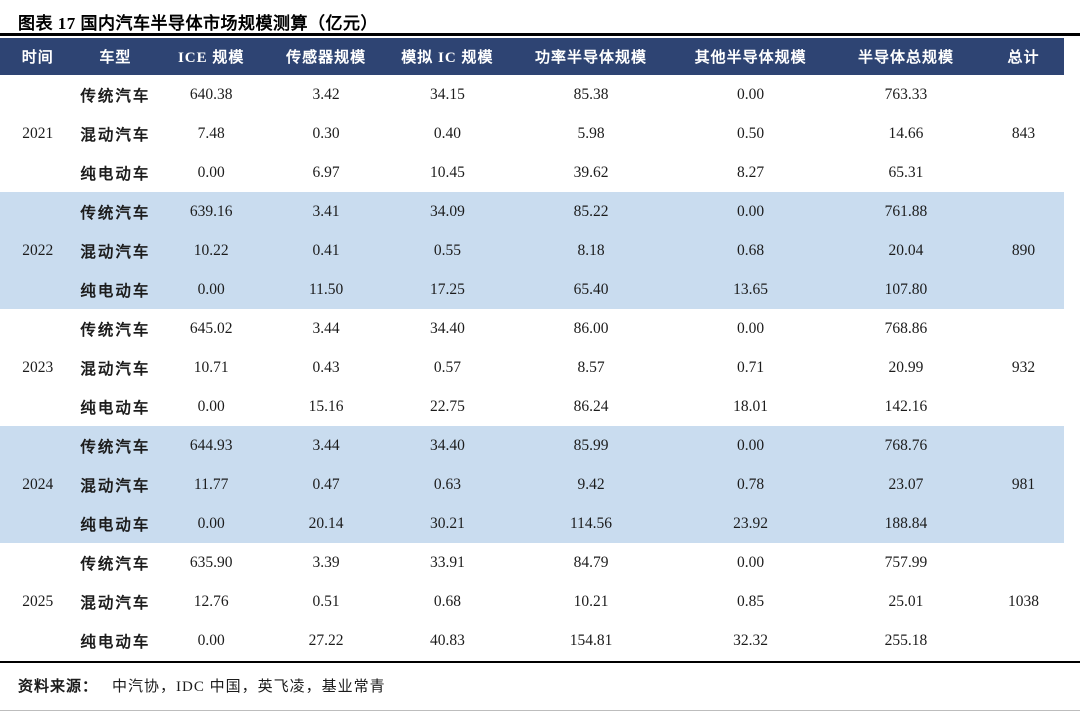  What do you see at coordinates (1023, 133) in the screenshot?
I see `total-cell: 843` at bounding box center [1023, 133].